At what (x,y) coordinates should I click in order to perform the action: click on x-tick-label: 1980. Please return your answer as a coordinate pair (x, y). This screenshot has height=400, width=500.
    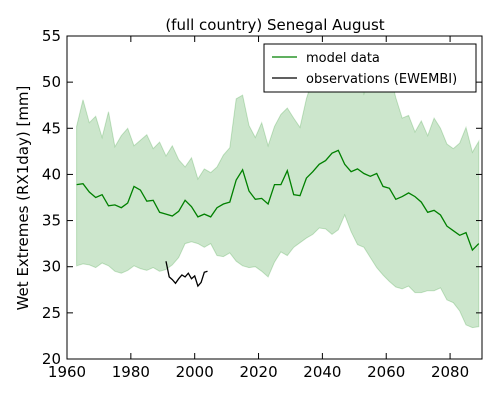
    Looking at the image, I should click on (131, 372).